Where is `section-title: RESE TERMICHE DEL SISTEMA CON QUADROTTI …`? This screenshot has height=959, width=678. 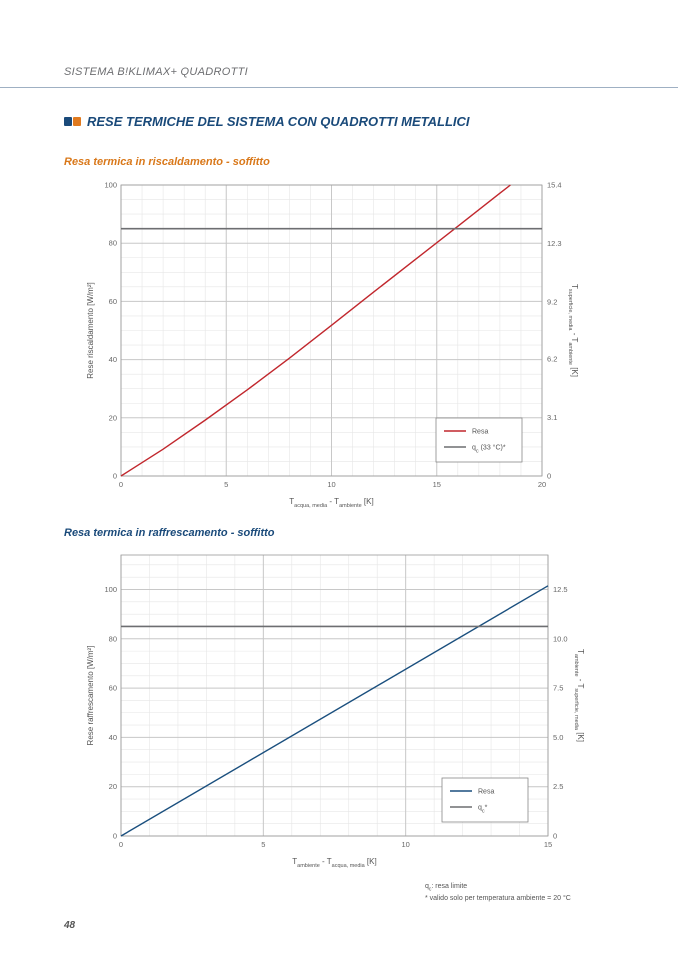 section-title: RESE TERMICHE DEL SISTEMA CON QUADROTTI … is located at coordinates (278, 121).